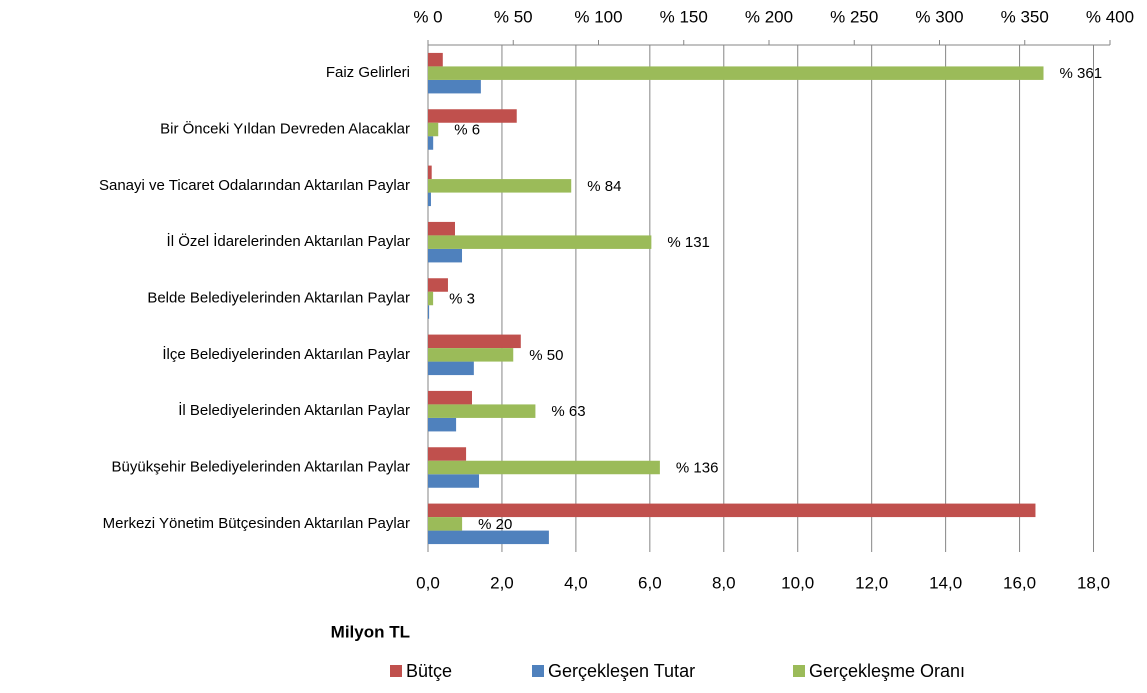 The height and width of the screenshot is (693, 1147). Describe the element at coordinates (286, 354) in the screenshot. I see `y-tick-label: İlçe Belediyelerinden Aktarılan Paylar` at that location.